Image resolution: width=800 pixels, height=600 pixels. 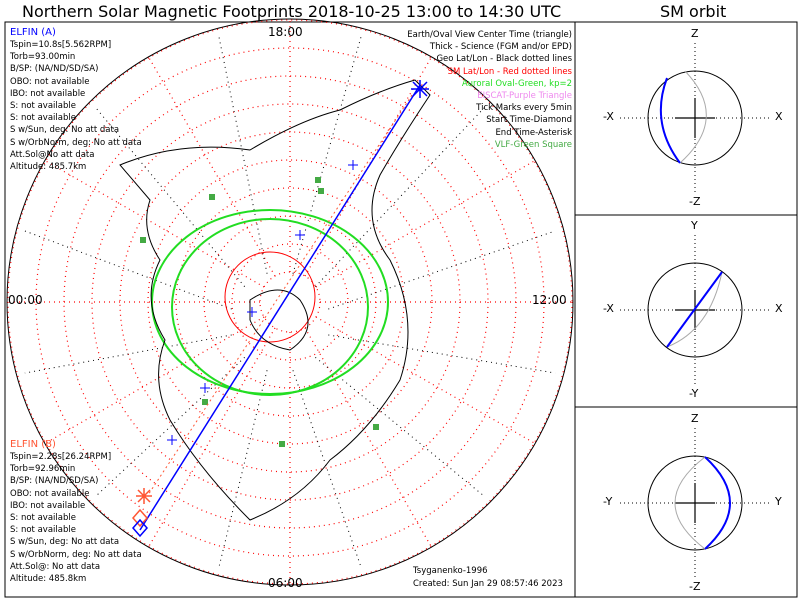 I want to click on time-label-bottom: 06:00, so click(x=285, y=583).